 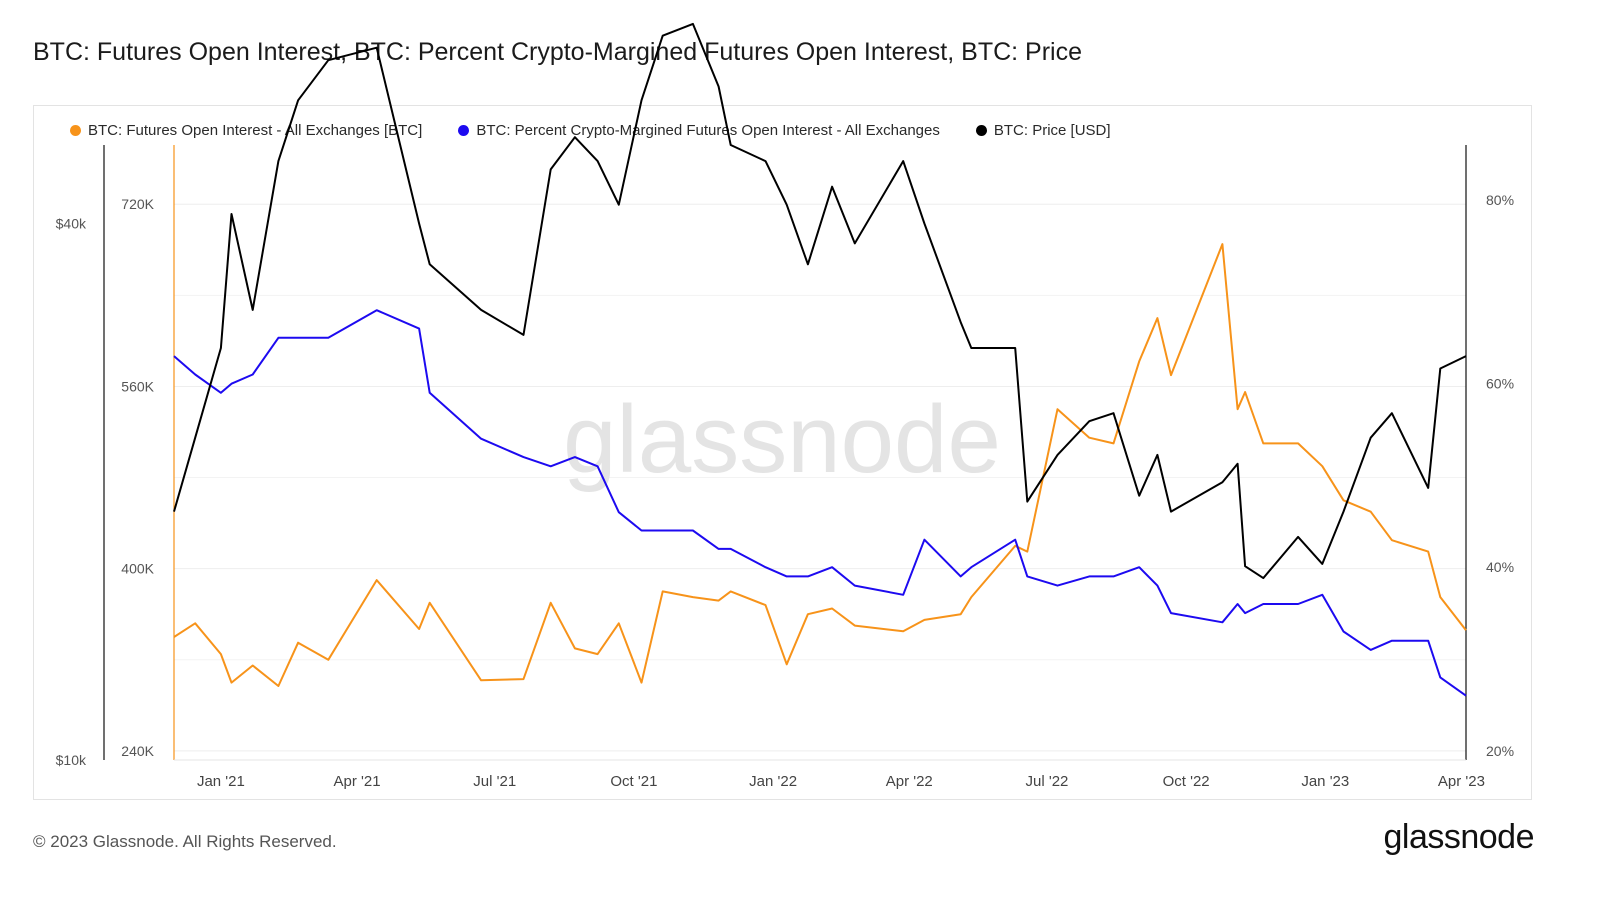 What do you see at coordinates (1458, 837) in the screenshot?
I see `glassnode-logo: glassnode` at bounding box center [1458, 837].